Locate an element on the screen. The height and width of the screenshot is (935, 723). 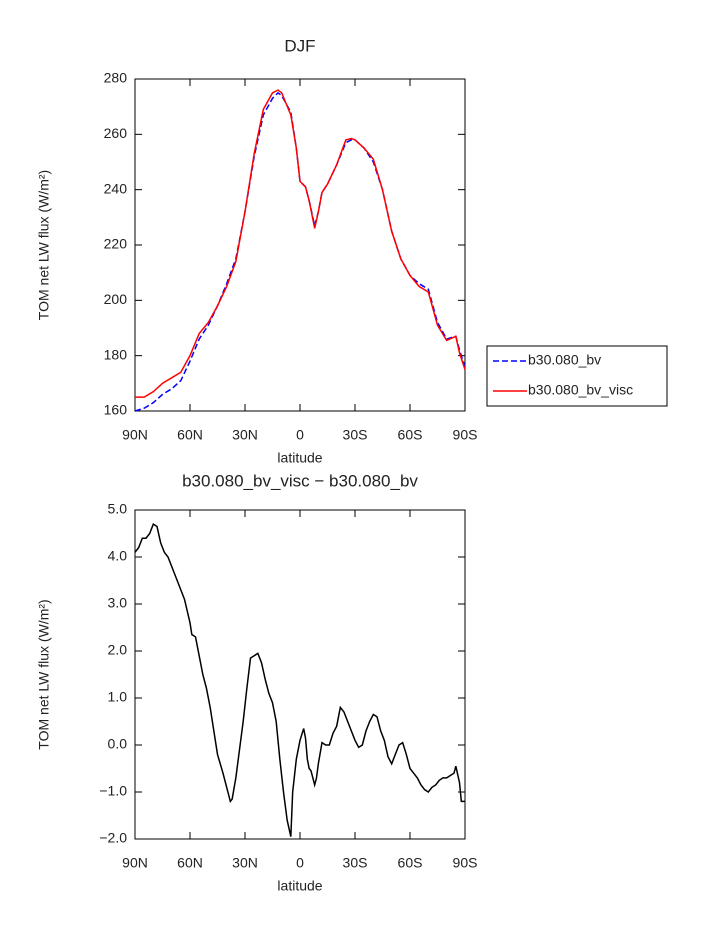
y-tick-label: 260 is located at coordinates (116, 133).